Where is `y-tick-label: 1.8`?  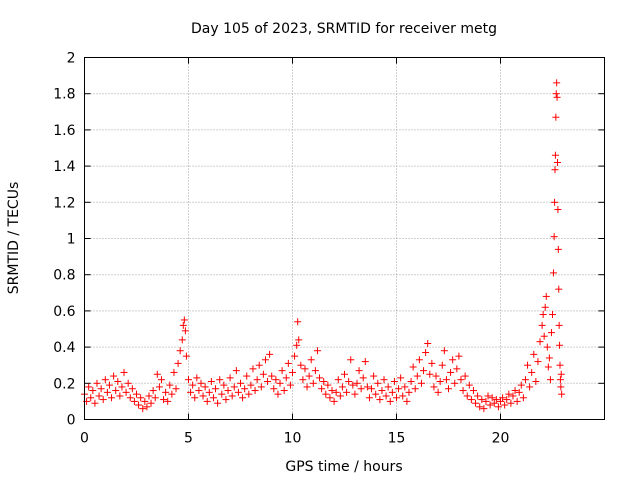
y-tick-label: 1.8 is located at coordinates (64, 95).